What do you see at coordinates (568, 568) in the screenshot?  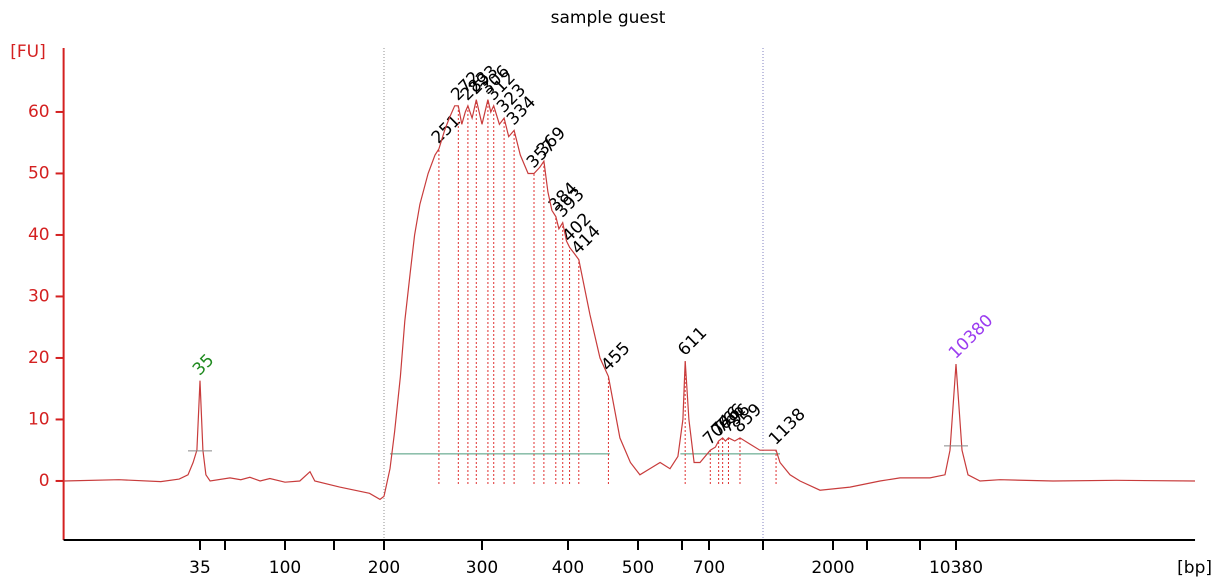 I see `x-tick-label: 400` at bounding box center [568, 568].